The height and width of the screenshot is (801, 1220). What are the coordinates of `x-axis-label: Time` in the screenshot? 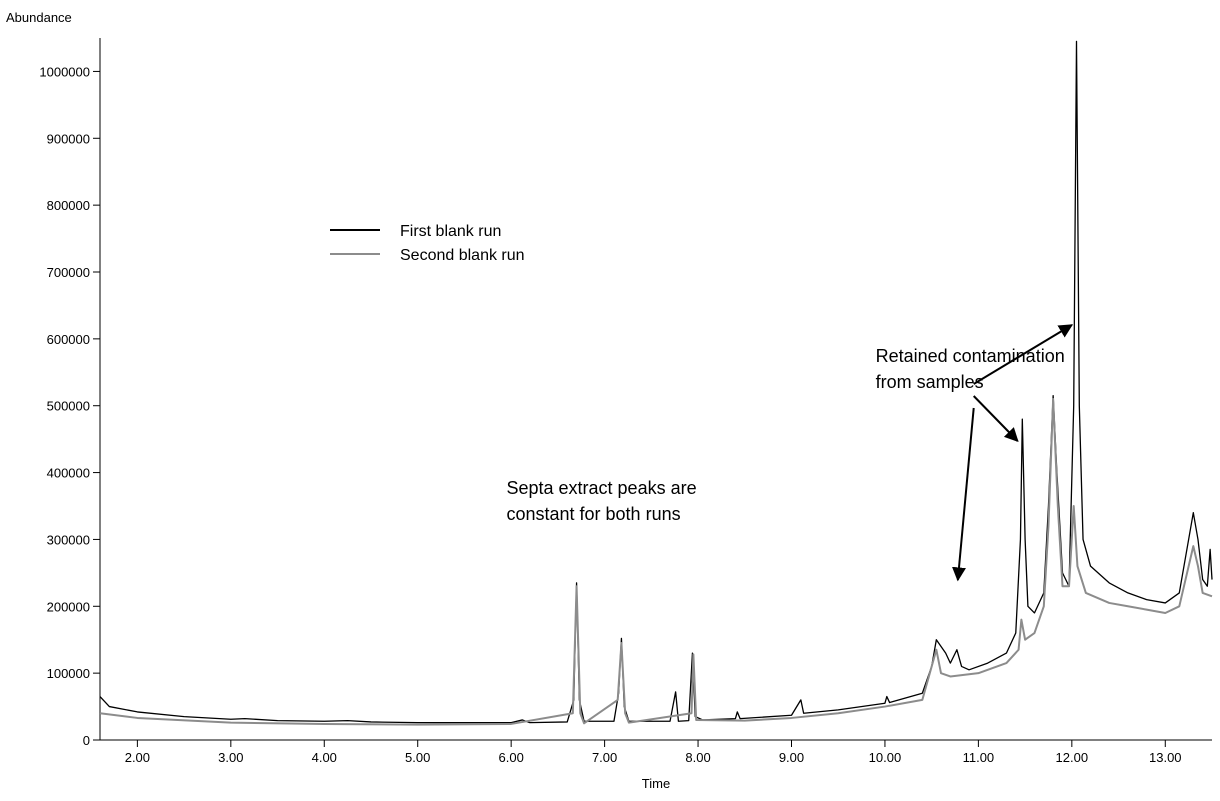 It's located at (656, 783).